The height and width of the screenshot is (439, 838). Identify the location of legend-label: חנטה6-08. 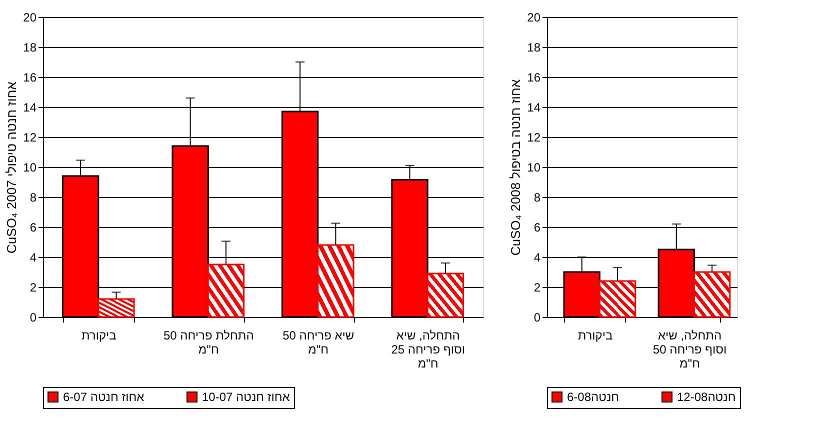
(593, 397).